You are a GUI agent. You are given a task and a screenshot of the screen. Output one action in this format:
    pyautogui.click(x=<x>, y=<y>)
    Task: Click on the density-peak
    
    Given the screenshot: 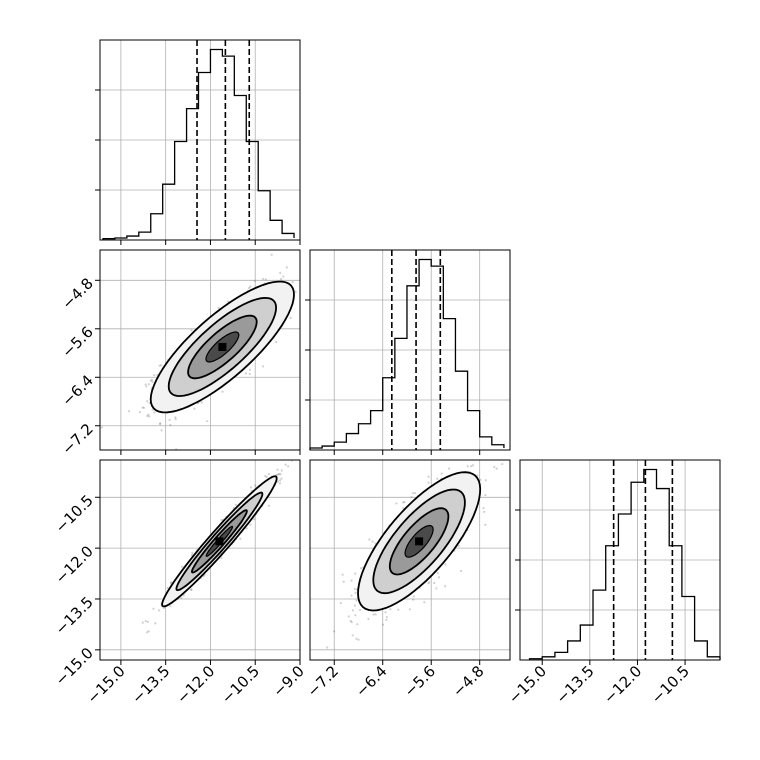 What is the action you would take?
    pyautogui.click(x=419, y=541)
    